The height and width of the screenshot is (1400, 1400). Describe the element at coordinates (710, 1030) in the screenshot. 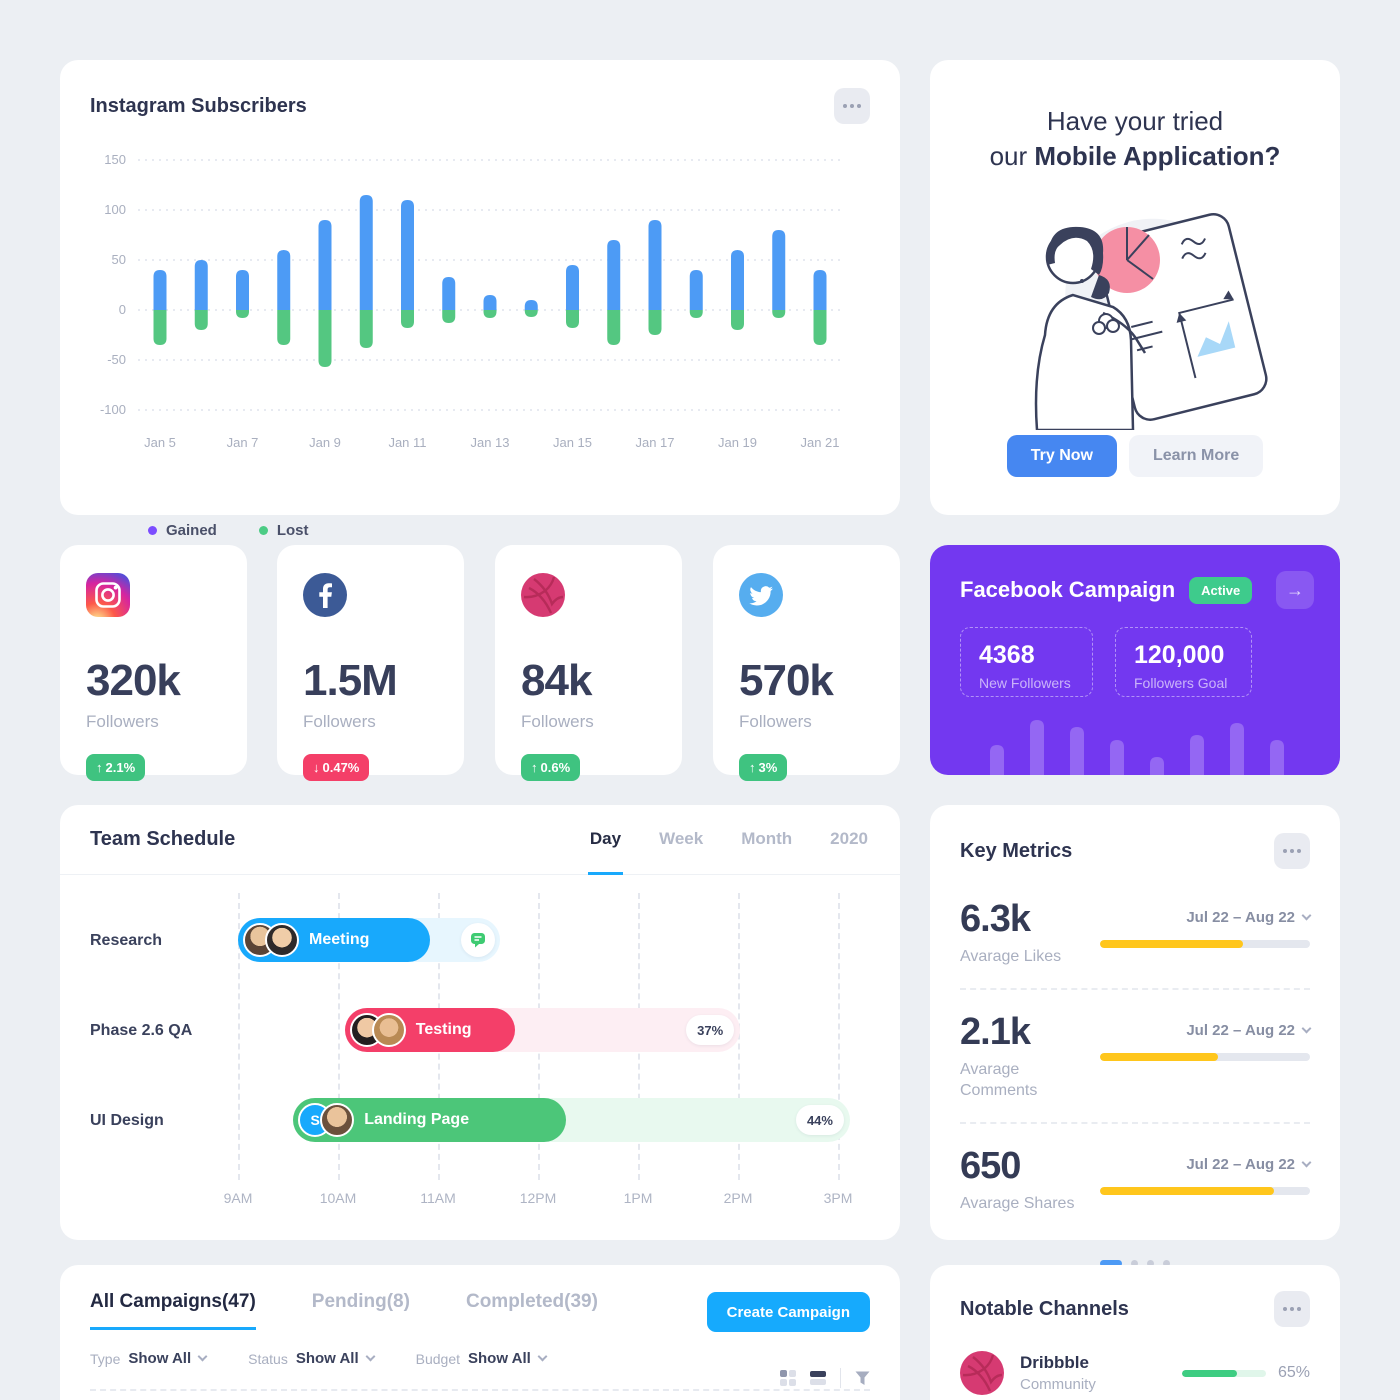

I see `progress-badge: 37%` at that location.